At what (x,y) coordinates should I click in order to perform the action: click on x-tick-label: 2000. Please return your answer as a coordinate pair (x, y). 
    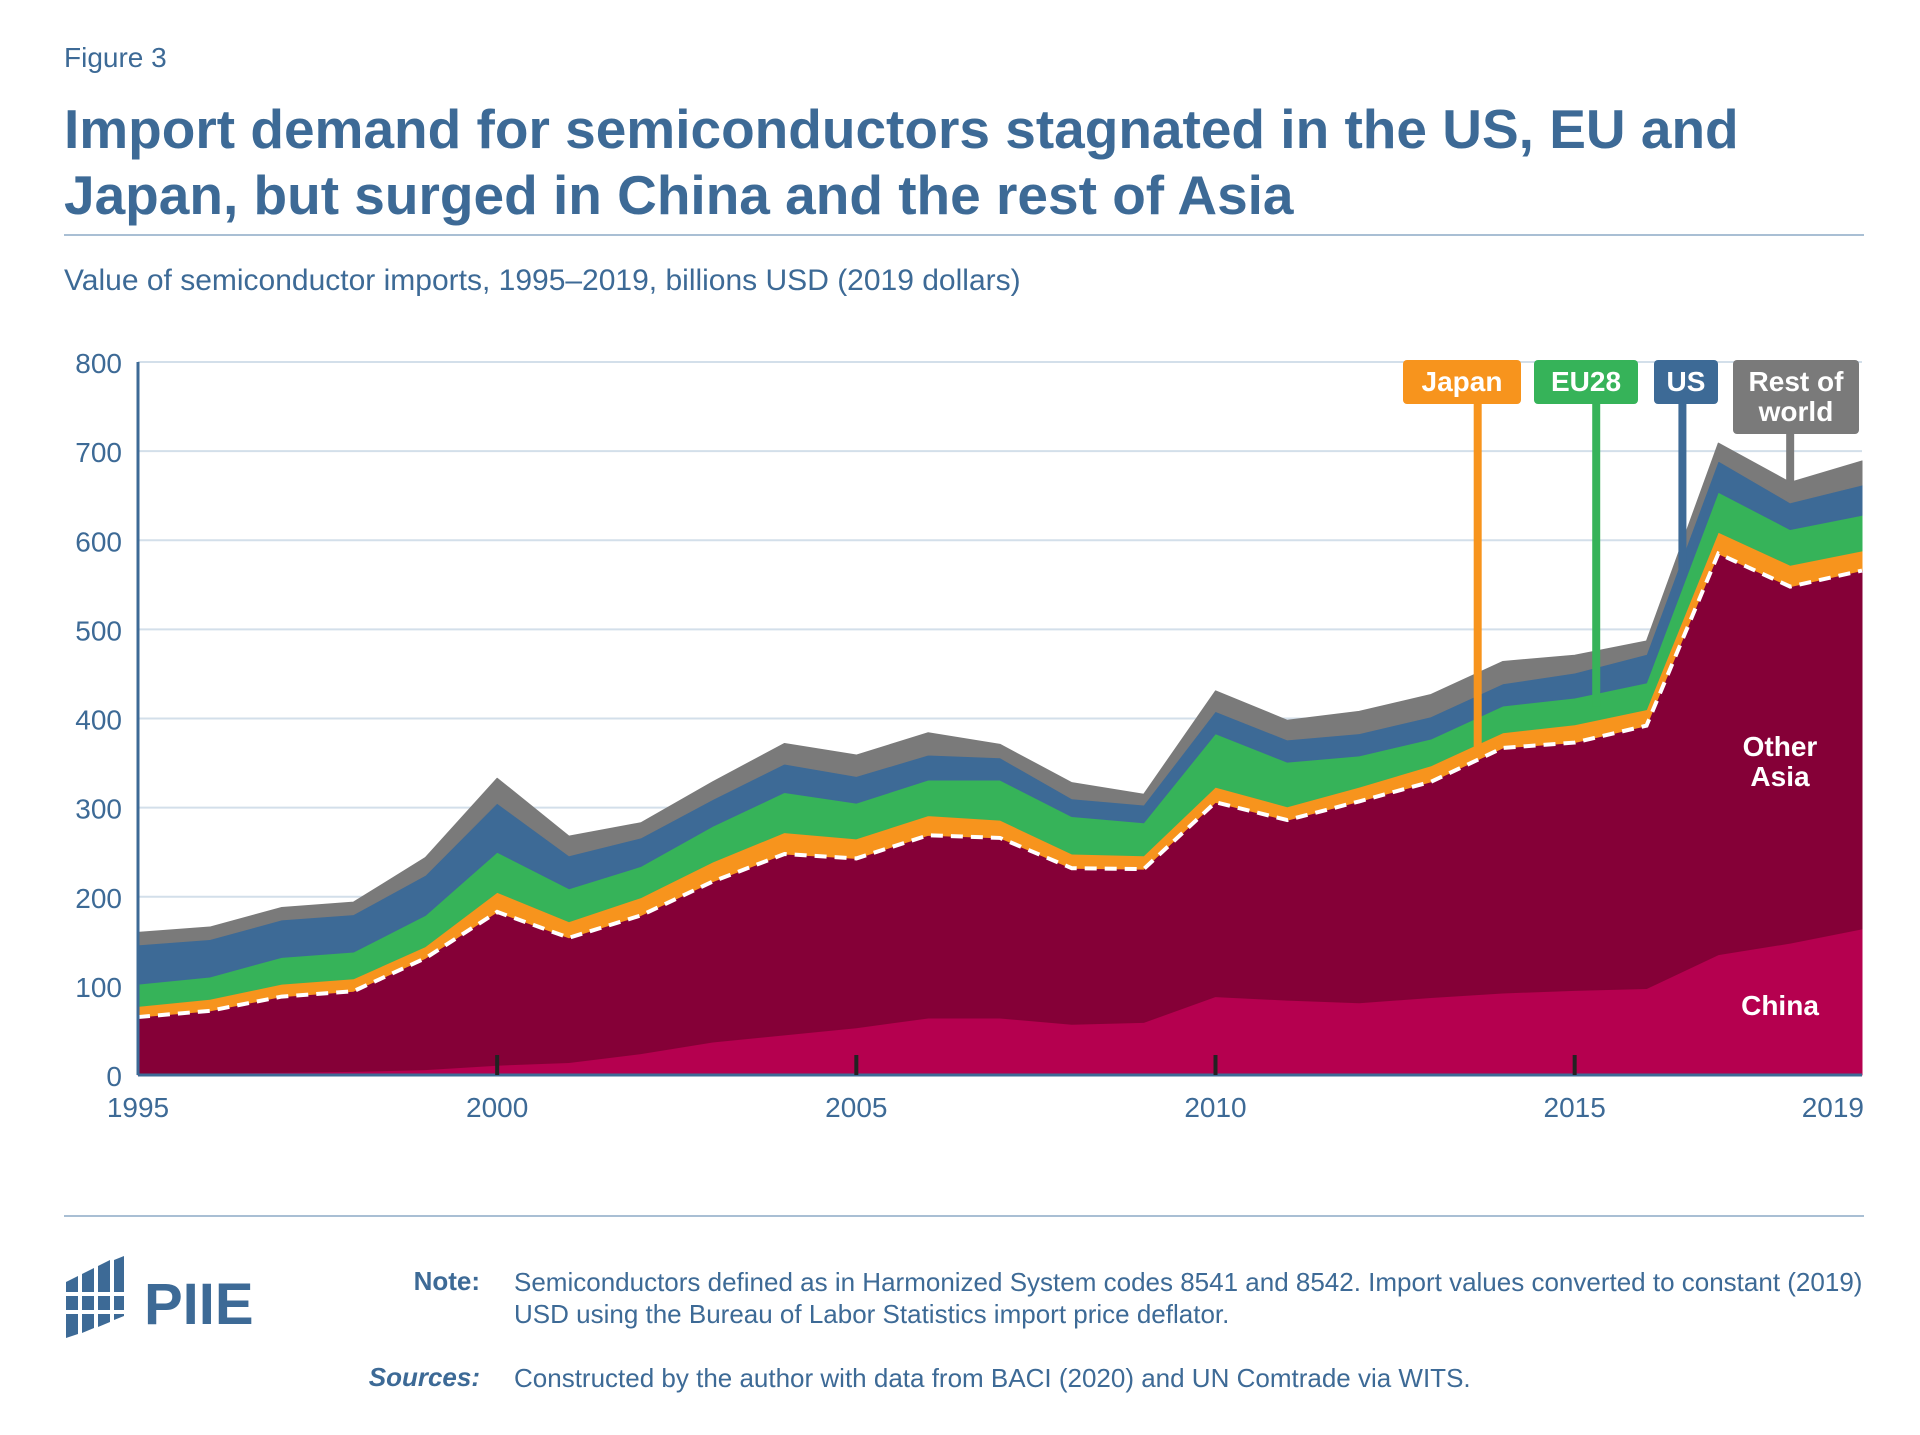
    Looking at the image, I should click on (497, 1107).